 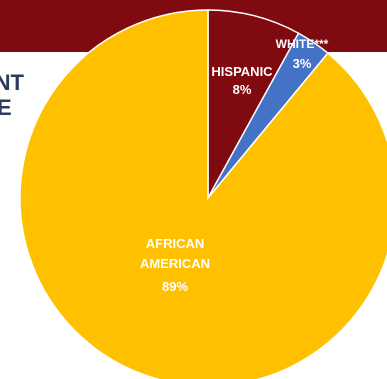 What do you see at coordinates (12, 82) in the screenshot?
I see `heading-line-1: ENT` at bounding box center [12, 82].